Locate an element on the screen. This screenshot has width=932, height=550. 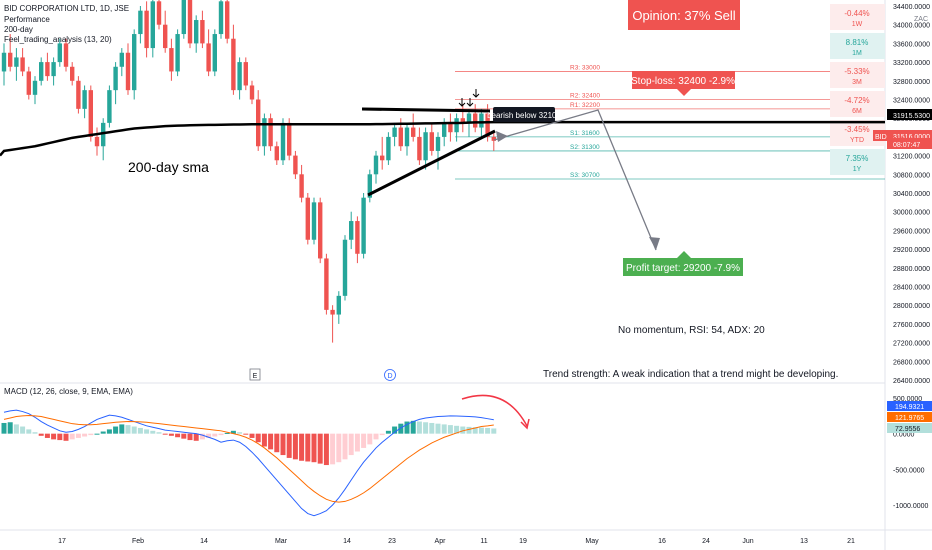
bearish-label-box is located at coordinates (524, 114).